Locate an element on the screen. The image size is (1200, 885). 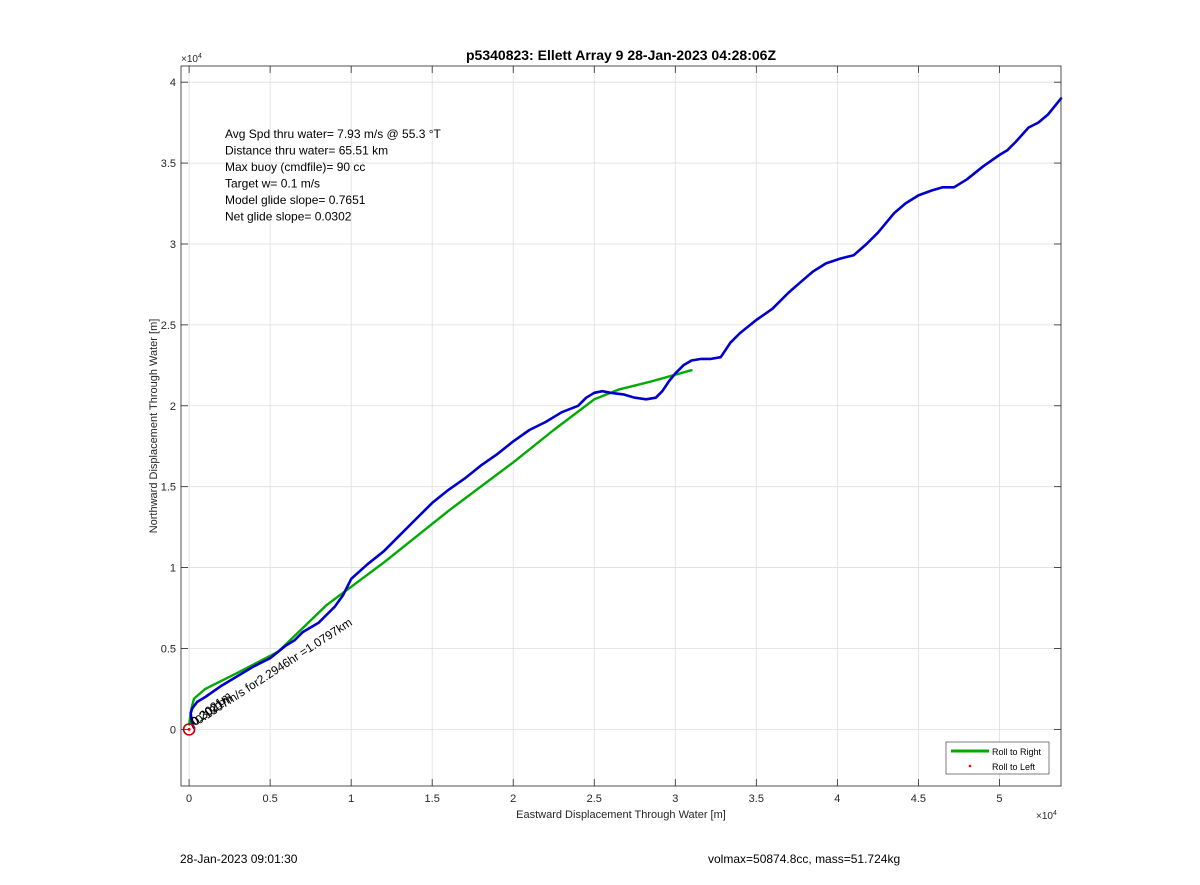
legend: Roll to Right Roll to Left is located at coordinates (997, 758).